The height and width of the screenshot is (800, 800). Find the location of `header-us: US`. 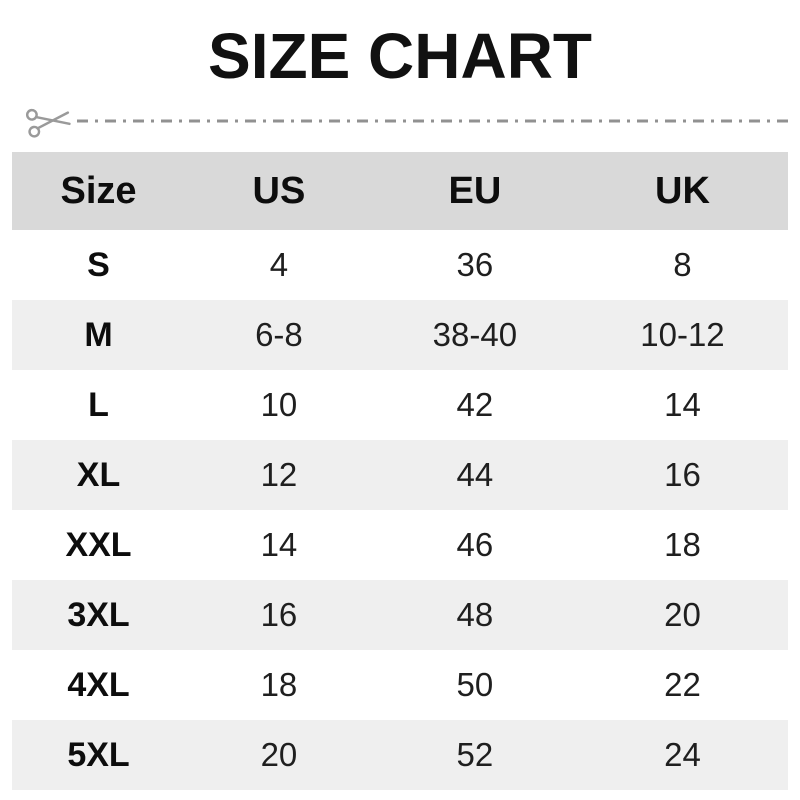

header-us: US is located at coordinates (279, 191).